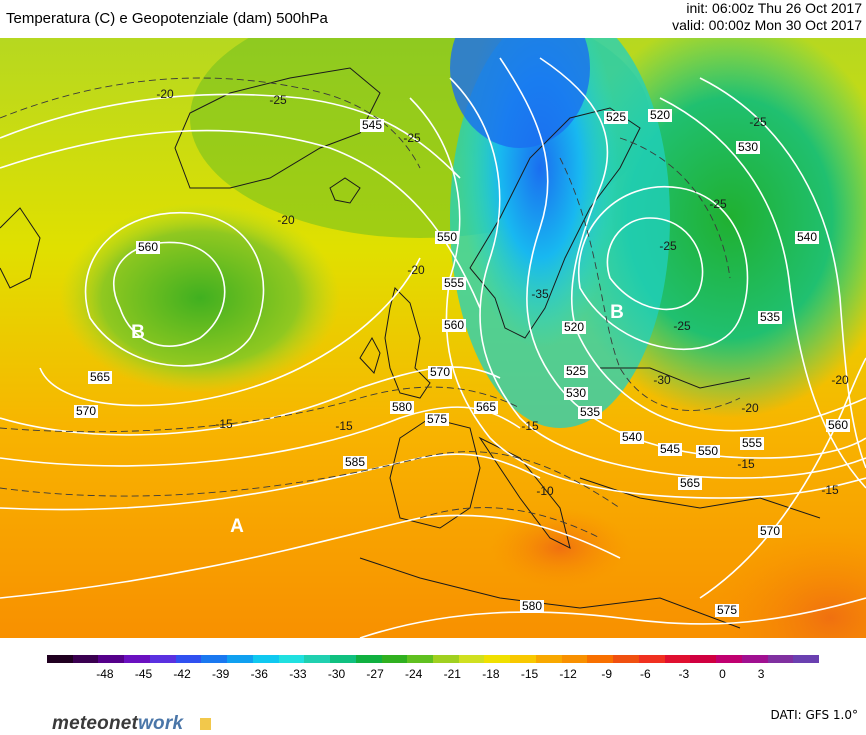 The height and width of the screenshot is (735, 866). What do you see at coordinates (607, 674) in the screenshot?
I see `color-scale-tick: -9` at bounding box center [607, 674].